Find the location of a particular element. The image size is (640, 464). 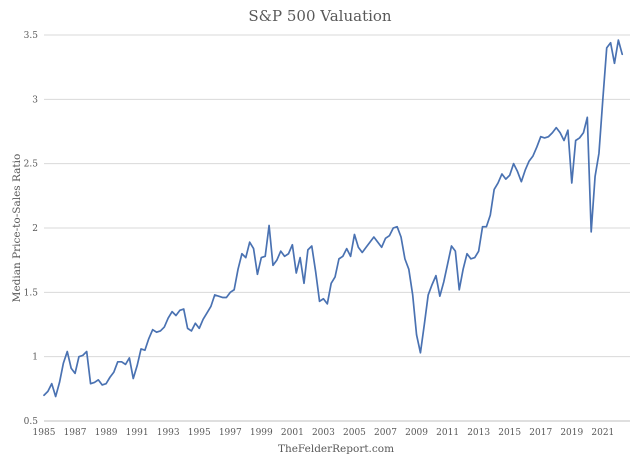

x-tick-label: 1987 is located at coordinates (75, 433).